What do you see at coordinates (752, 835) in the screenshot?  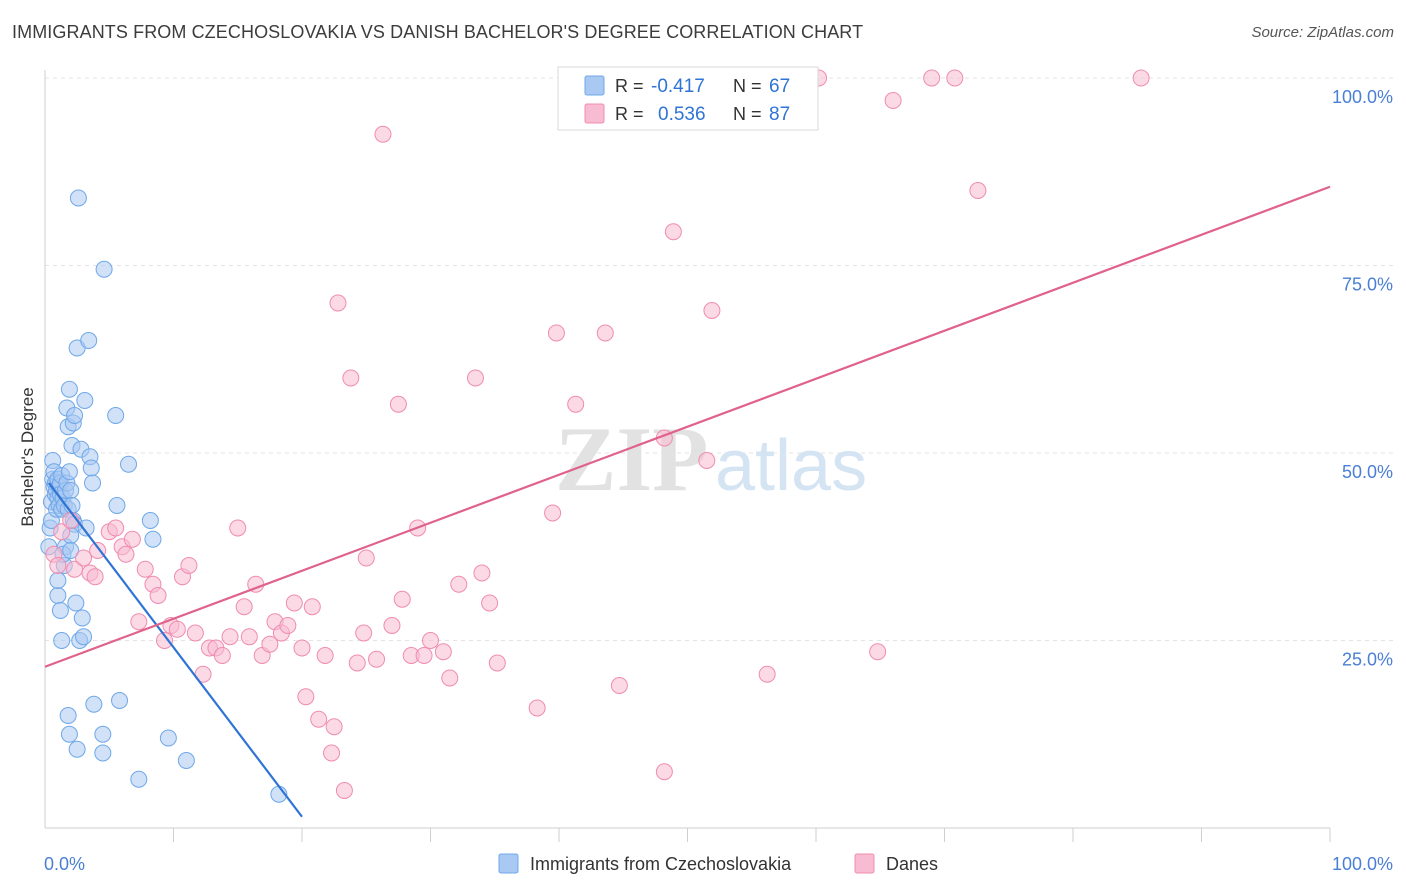 I see `x-ticks` at bounding box center [752, 835].